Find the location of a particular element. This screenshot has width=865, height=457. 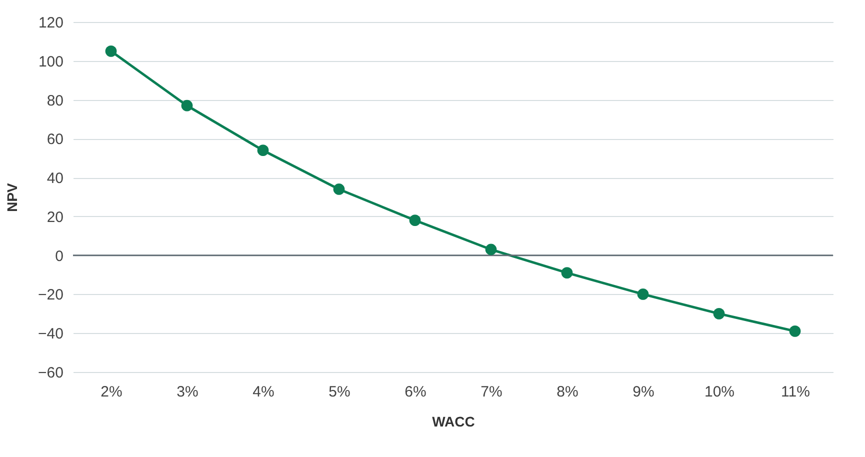

y-tick-label: −20 is located at coordinates (51, 295).